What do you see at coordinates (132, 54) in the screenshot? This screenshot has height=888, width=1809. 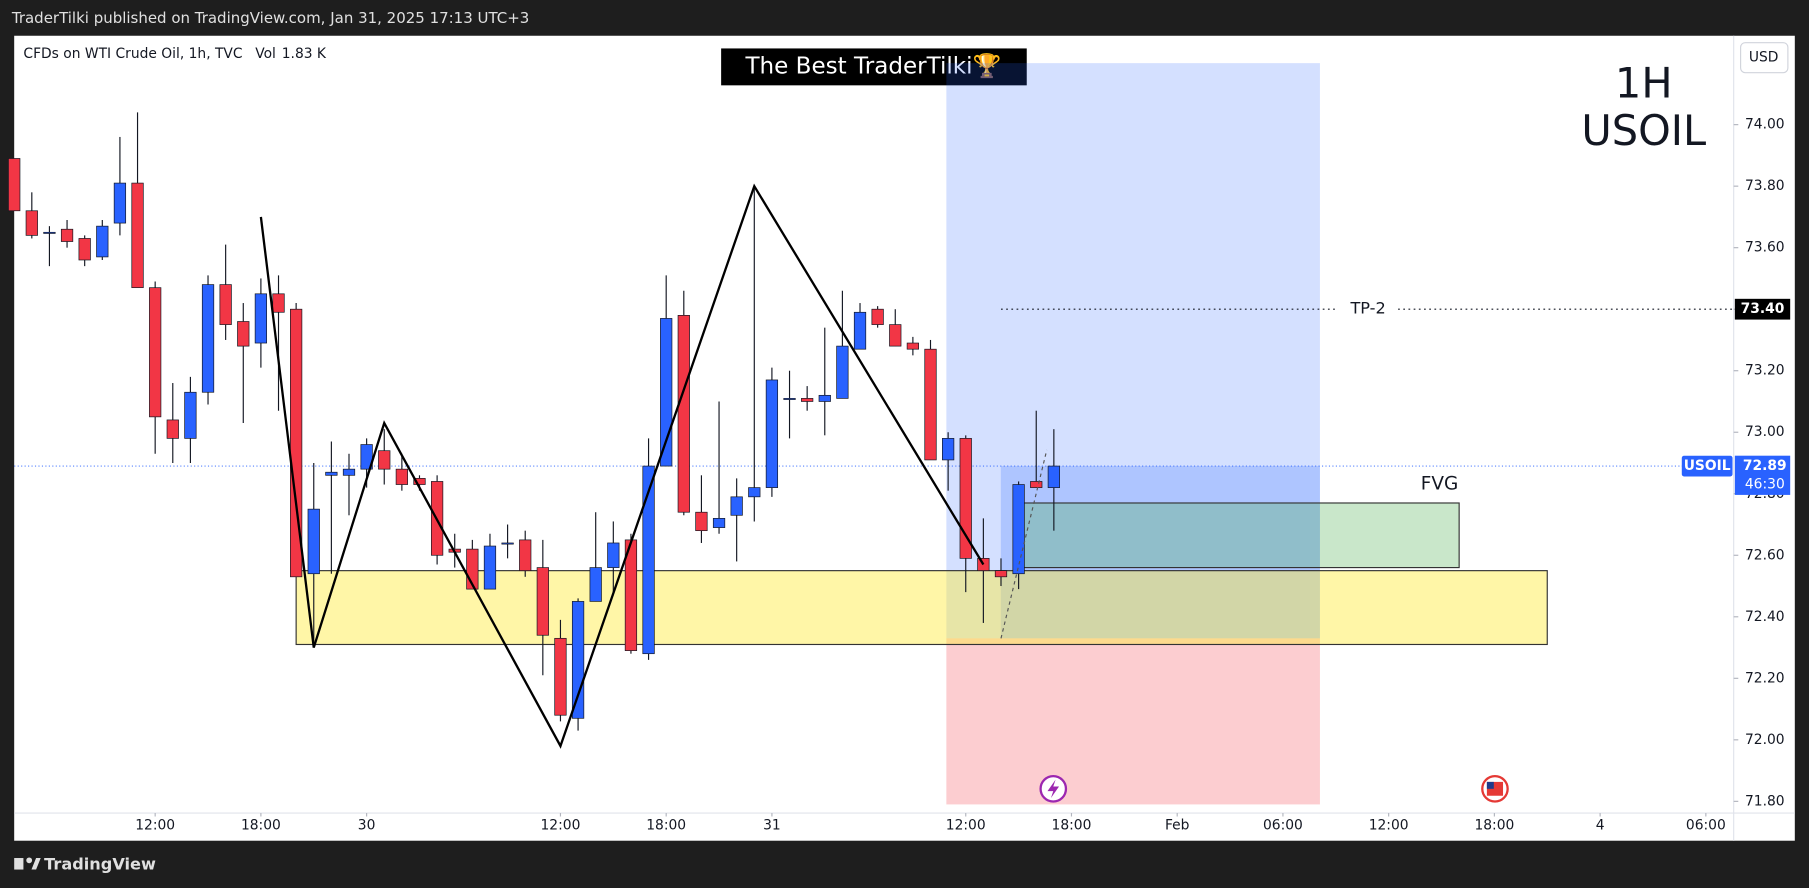 I see `symbol-info: CFDs on WTI Crude Oil, 1h, TVC` at bounding box center [132, 54].